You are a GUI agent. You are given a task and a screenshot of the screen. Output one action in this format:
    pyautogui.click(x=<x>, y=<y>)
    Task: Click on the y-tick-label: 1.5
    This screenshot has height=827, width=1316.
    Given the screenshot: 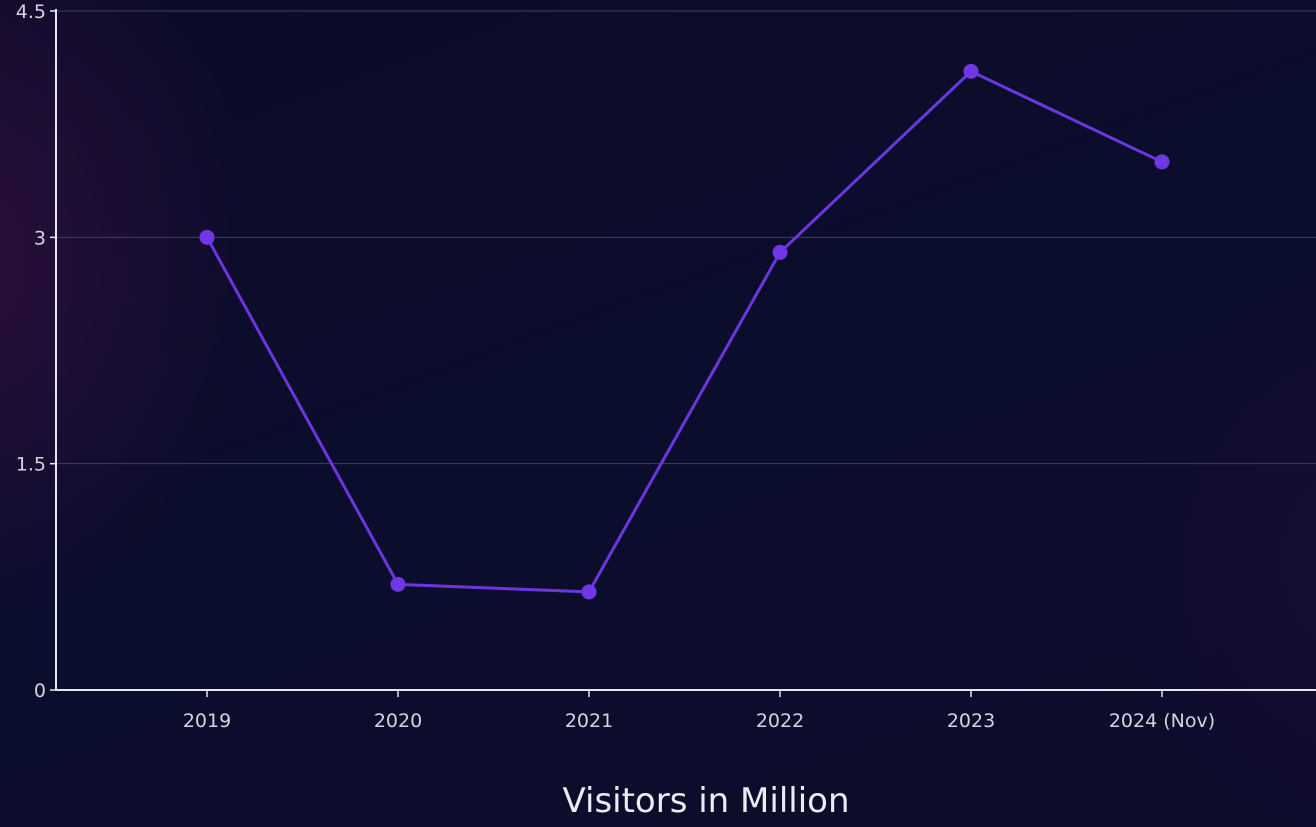 What is the action you would take?
    pyautogui.click(x=31, y=465)
    